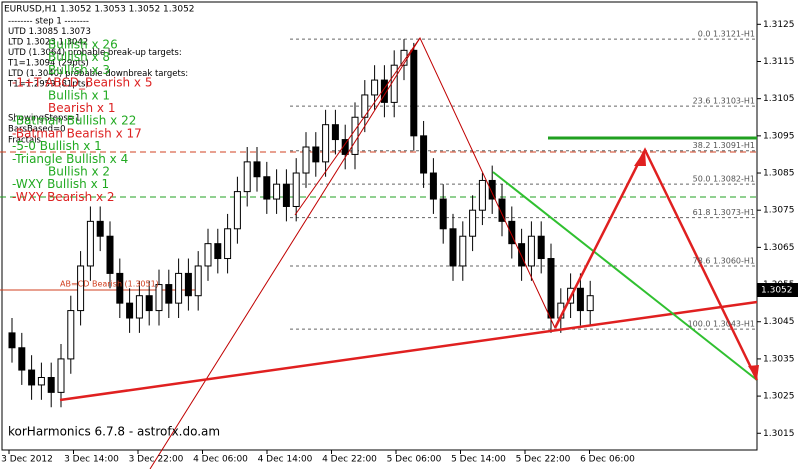 This screenshot has width=798, height=473. I want to click on y-tick-label: 1.3095, so click(779, 136).